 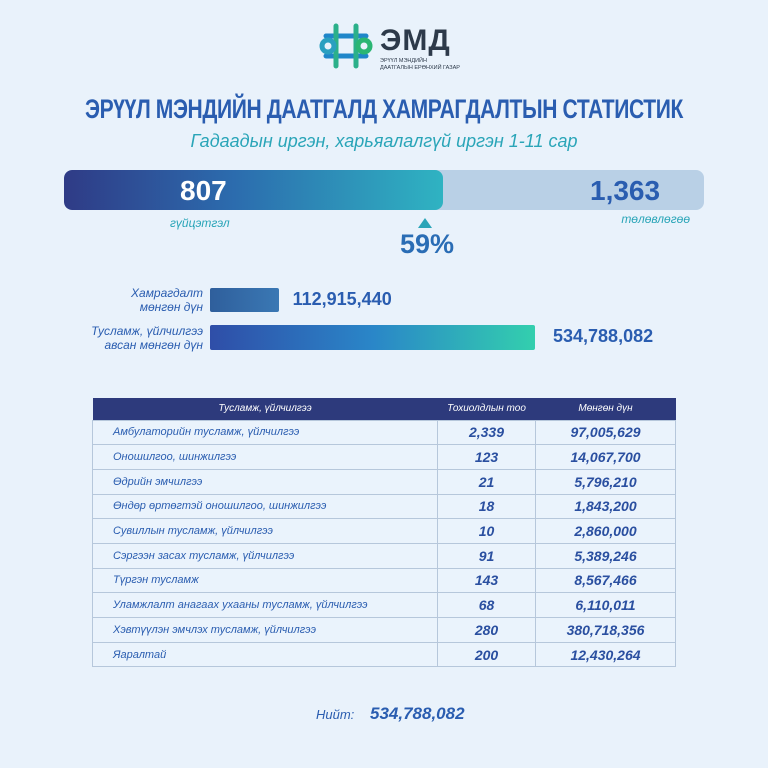 I want to click on table-row: Сувиллын тусламж, үйлчилгээ 10 2,860,000, so click(x=384, y=531).